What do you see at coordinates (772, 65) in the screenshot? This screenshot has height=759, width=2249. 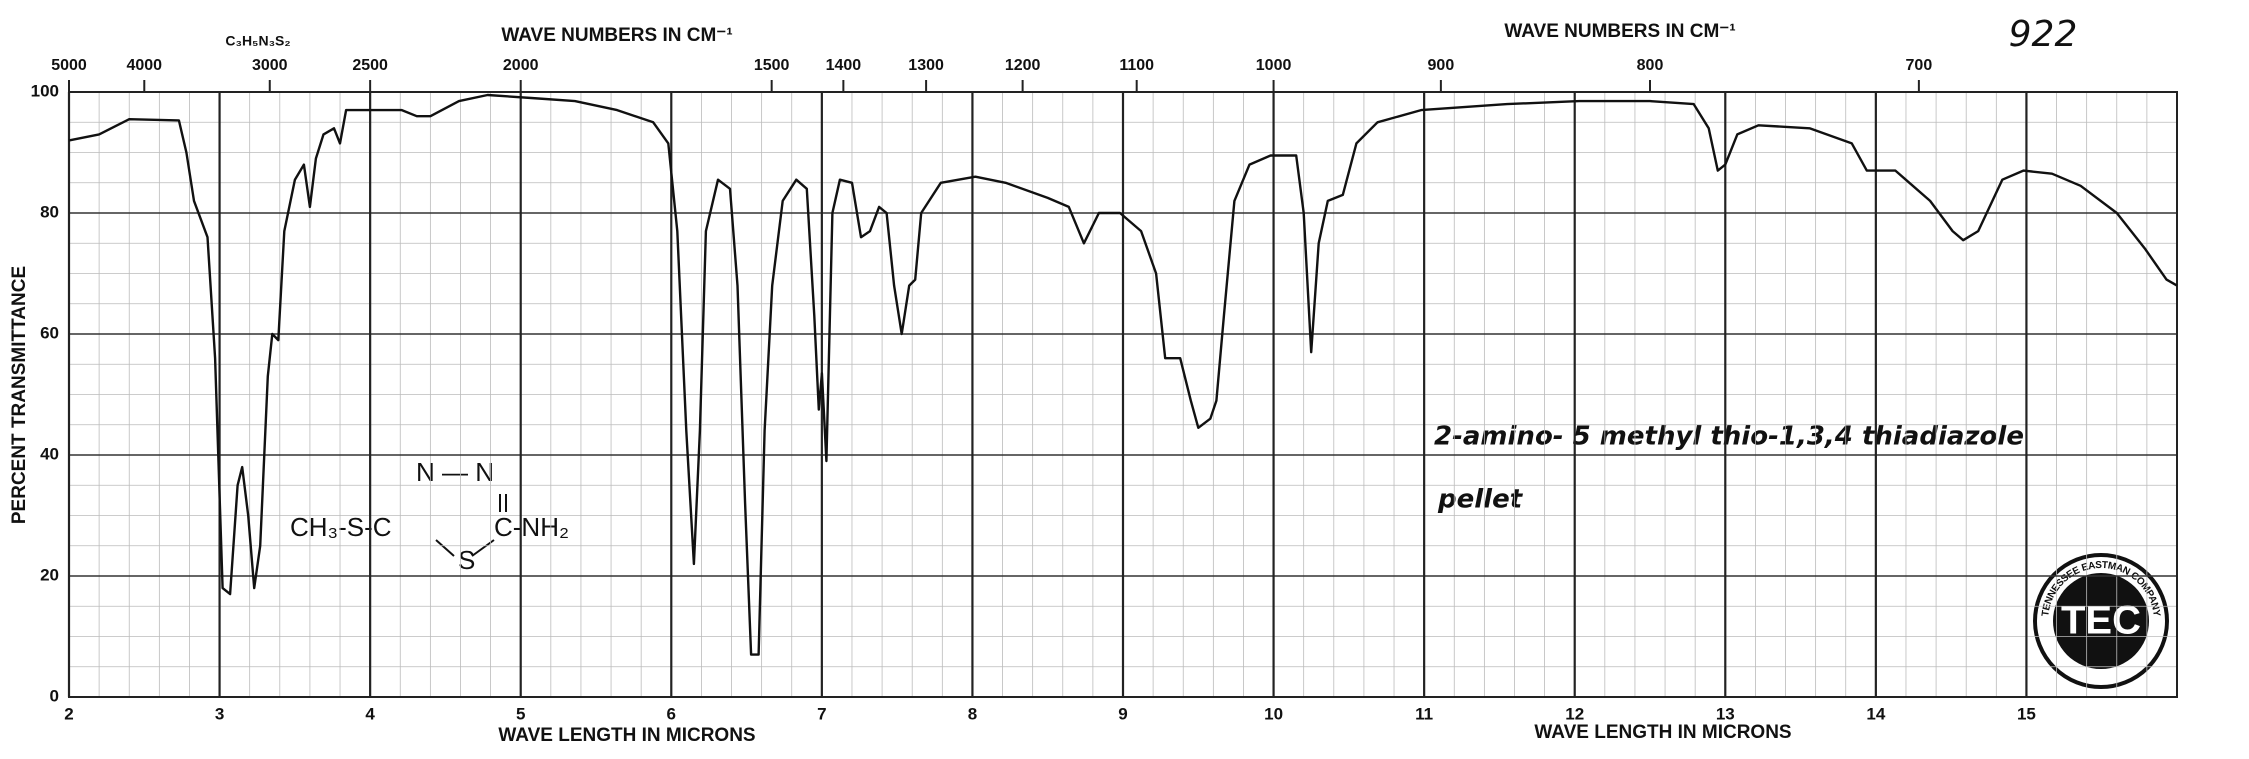 I see `x2-tick-label: 1500` at bounding box center [772, 65].